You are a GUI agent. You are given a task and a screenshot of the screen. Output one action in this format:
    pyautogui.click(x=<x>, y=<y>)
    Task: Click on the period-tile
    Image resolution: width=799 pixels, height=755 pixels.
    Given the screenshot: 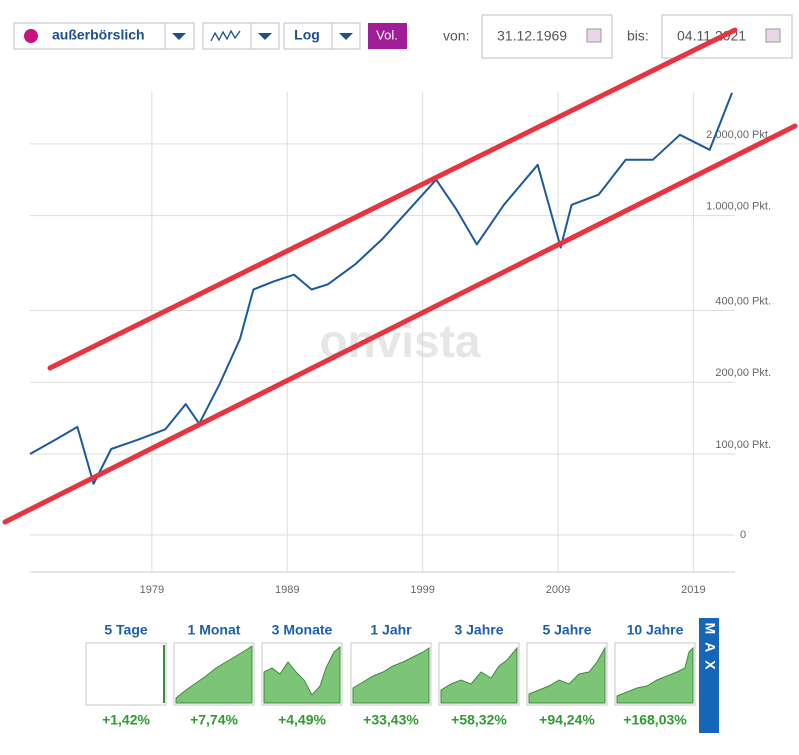 What is the action you would take?
    pyautogui.click(x=126, y=674)
    